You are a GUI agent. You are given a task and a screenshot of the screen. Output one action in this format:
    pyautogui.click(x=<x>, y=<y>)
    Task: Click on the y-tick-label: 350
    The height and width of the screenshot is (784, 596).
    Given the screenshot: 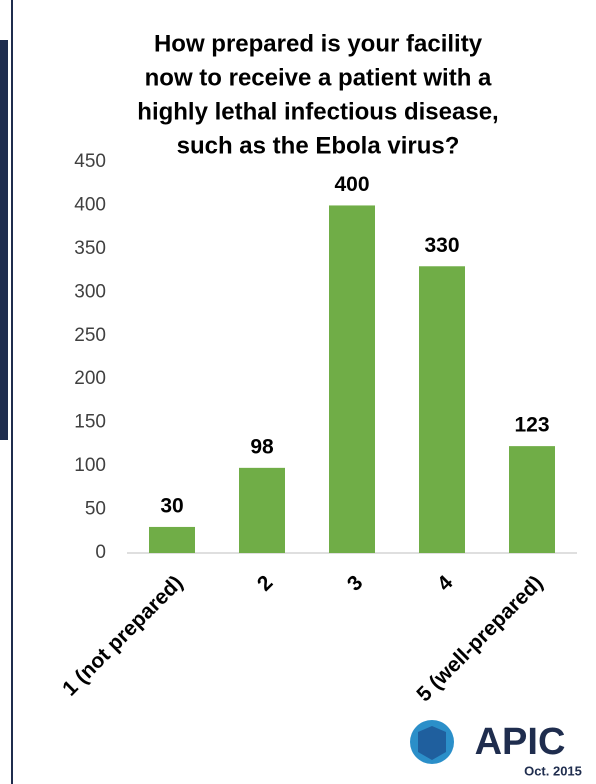 What is the action you would take?
    pyautogui.click(x=90, y=248)
    